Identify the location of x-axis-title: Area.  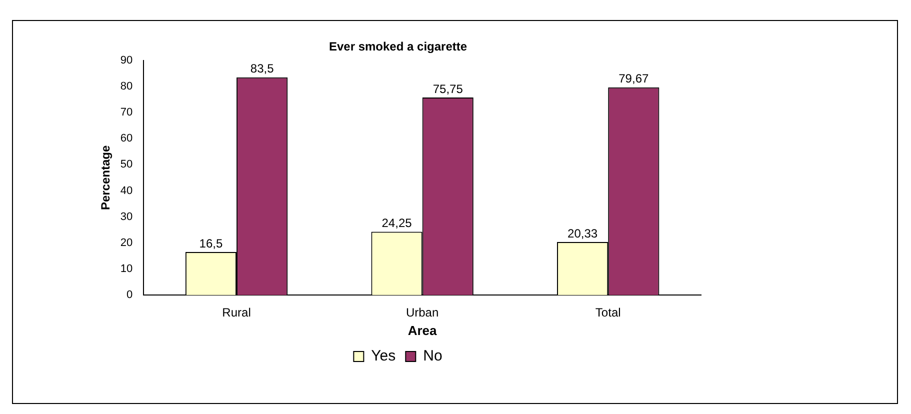
(423, 330).